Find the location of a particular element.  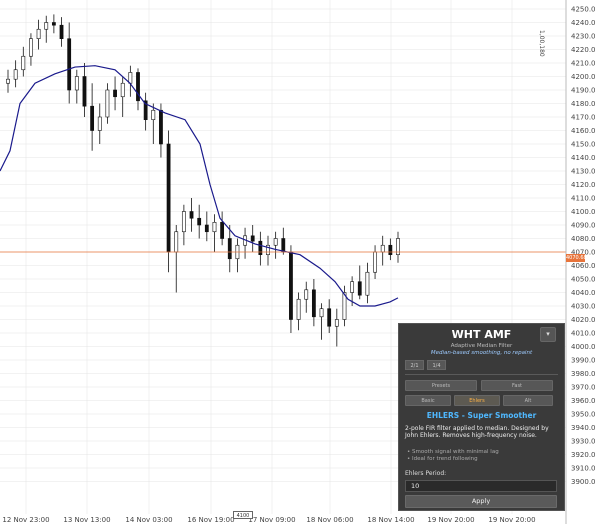

price-tick-label: 4150.0 is located at coordinates (583, 144).